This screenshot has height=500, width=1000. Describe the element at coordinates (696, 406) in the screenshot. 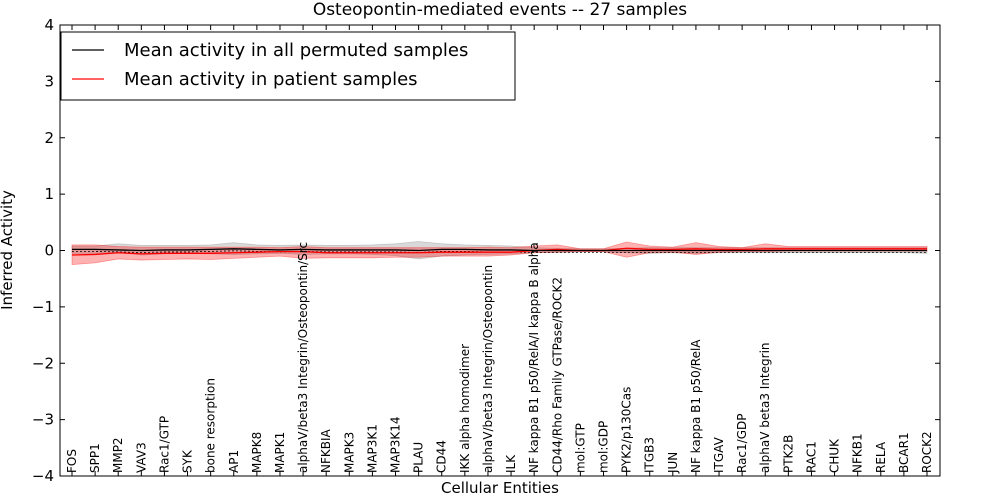

I see `x-tick-label: NF kappa B1 p50/RelA` at that location.